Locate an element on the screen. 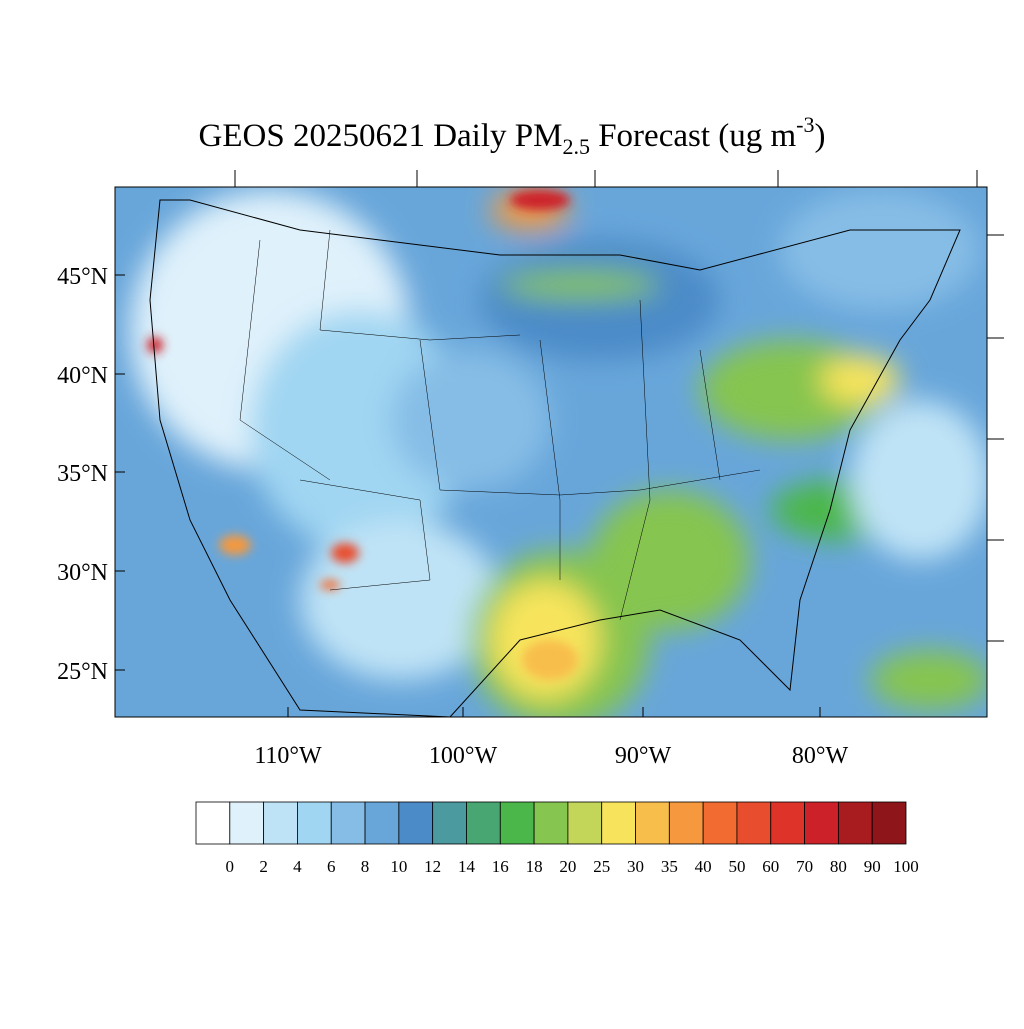 This screenshot has width=1024, height=1029. colorbar-label: 6 is located at coordinates (331, 866).